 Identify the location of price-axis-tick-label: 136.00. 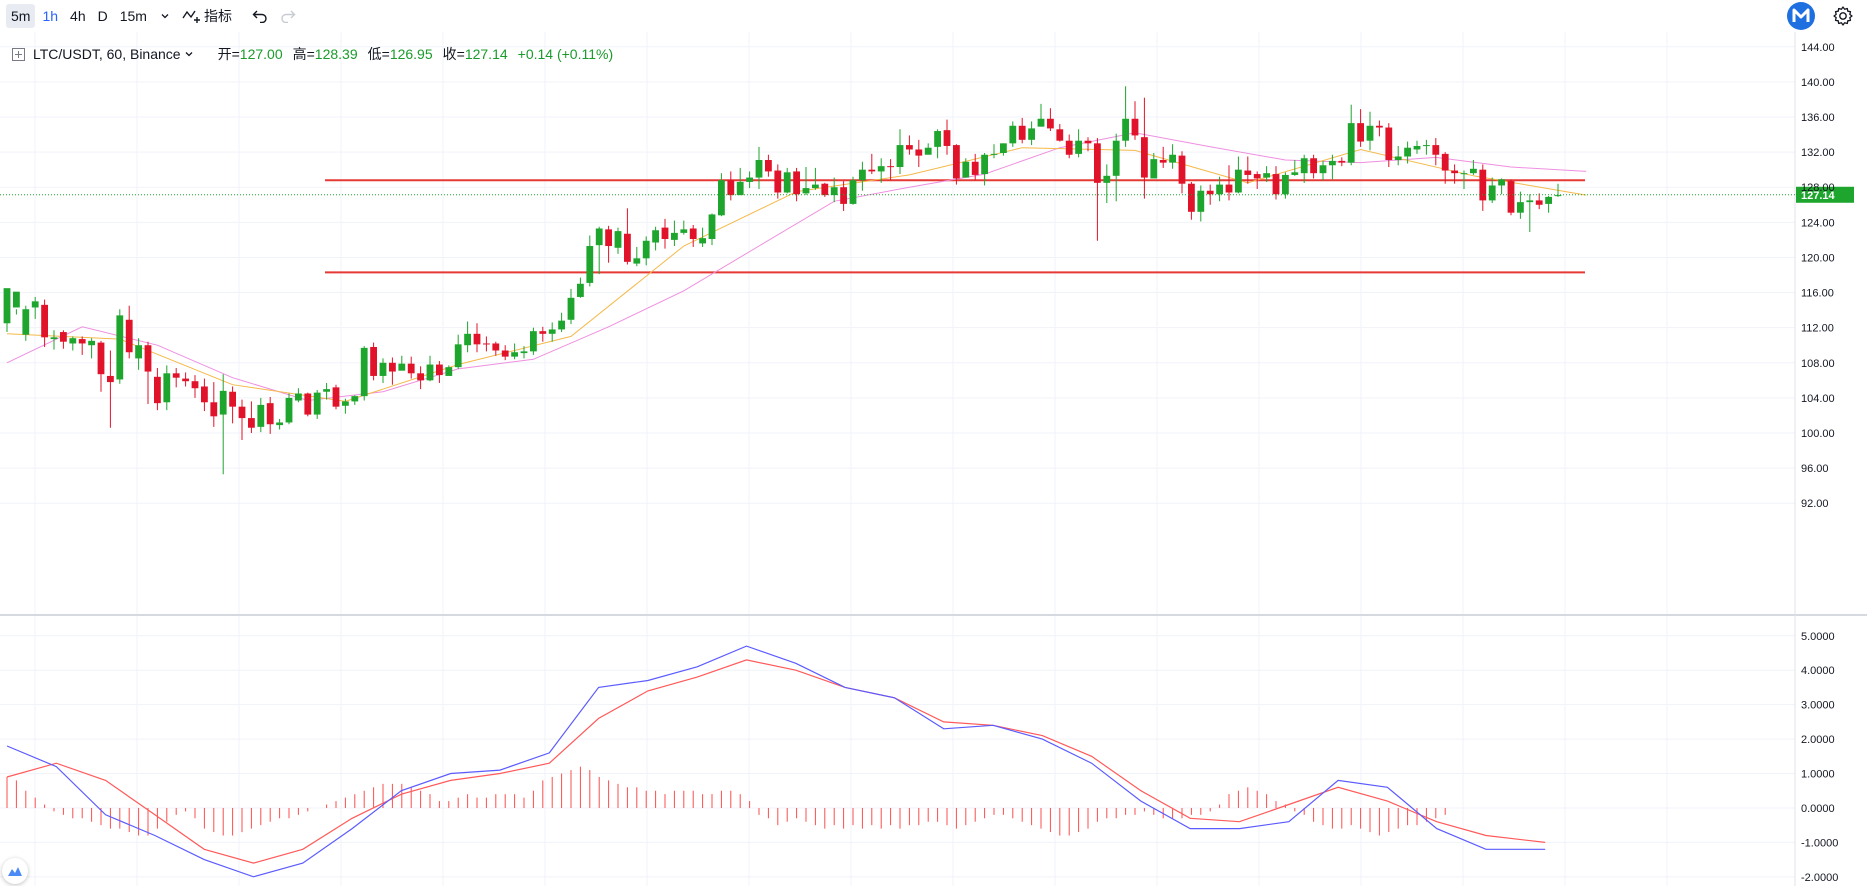
(1818, 118).